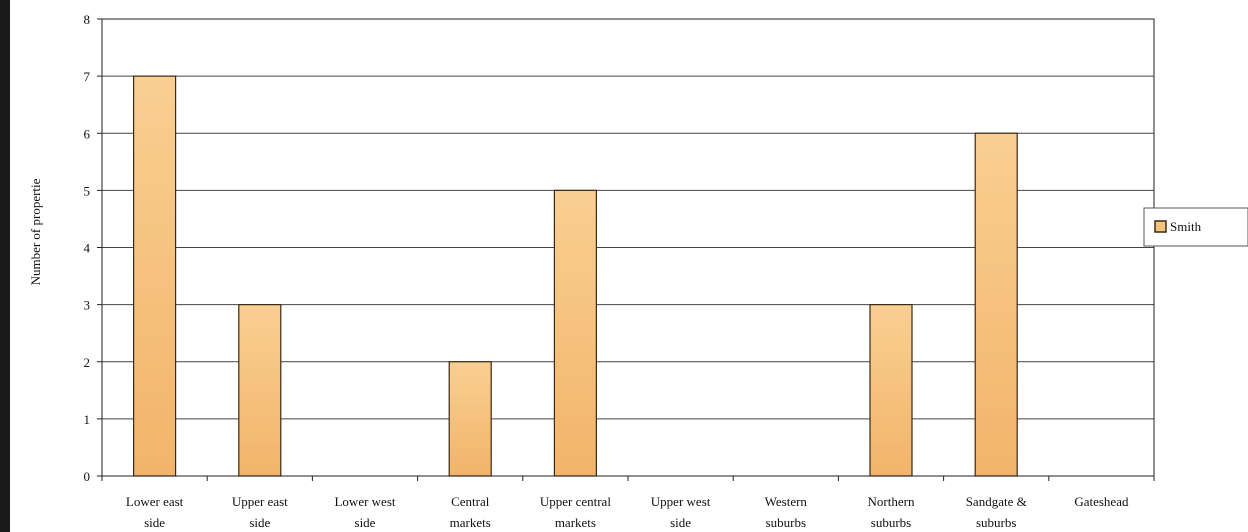  I want to click on legend: Smith, so click(1195, 227).